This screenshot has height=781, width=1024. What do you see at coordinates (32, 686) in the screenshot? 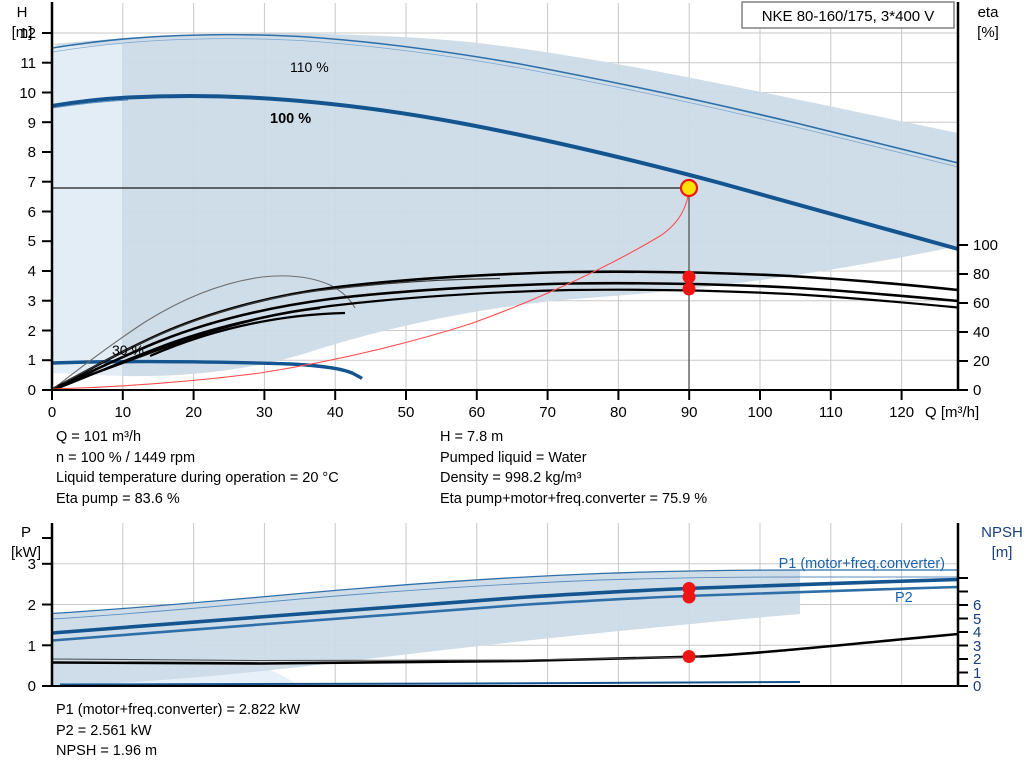
I see `p-tick-0: 0` at bounding box center [32, 686].